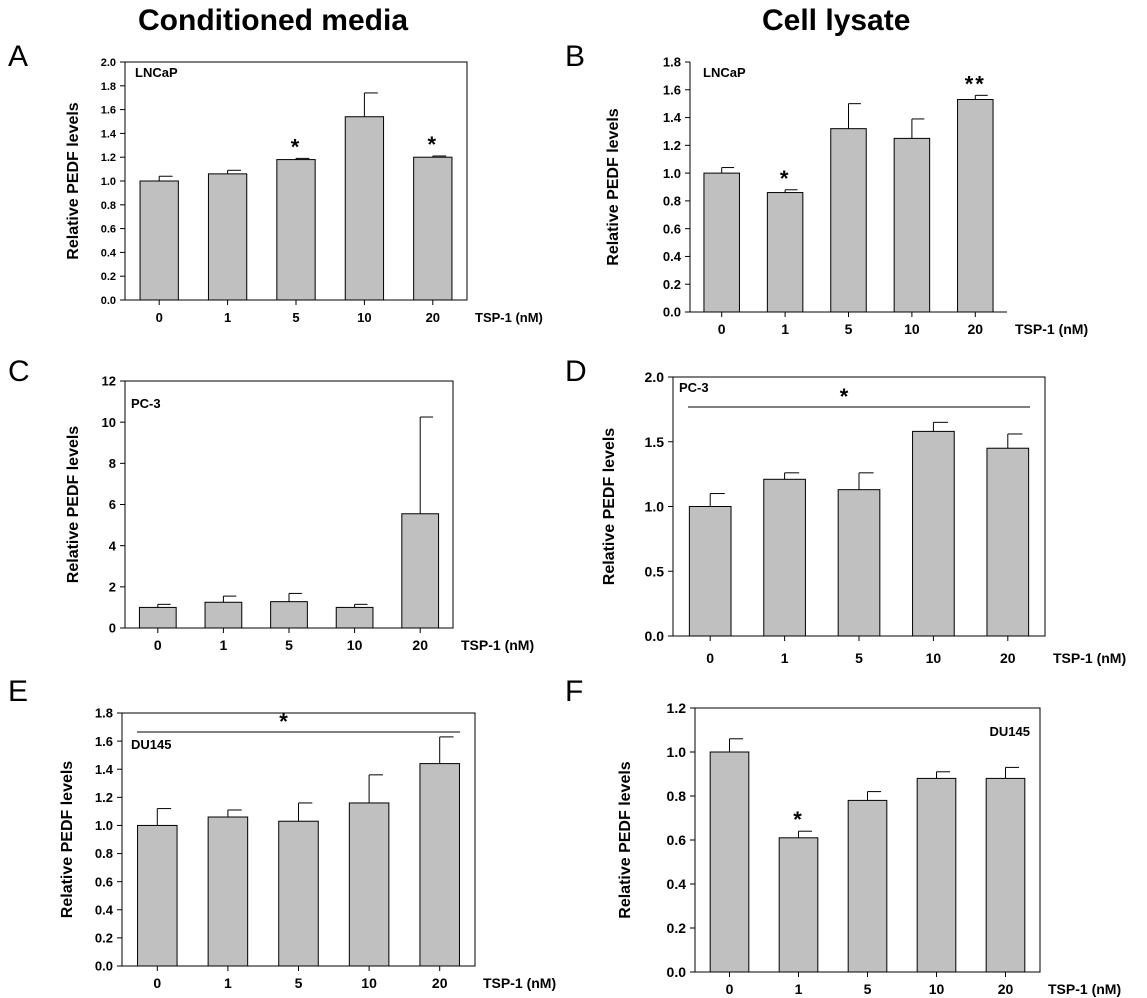 The width and height of the screenshot is (1147, 998). What do you see at coordinates (19, 371) in the screenshot?
I see `panel-letter-c: C` at bounding box center [19, 371].